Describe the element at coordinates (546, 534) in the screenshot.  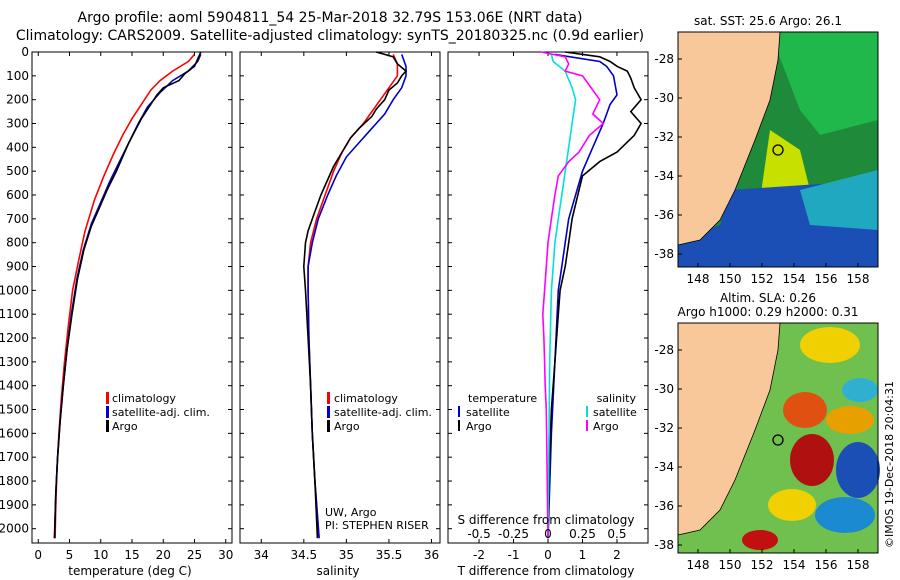
I see `s-difference-ticks: -0.5 -0.25 0 0.25 0.5` at that location.